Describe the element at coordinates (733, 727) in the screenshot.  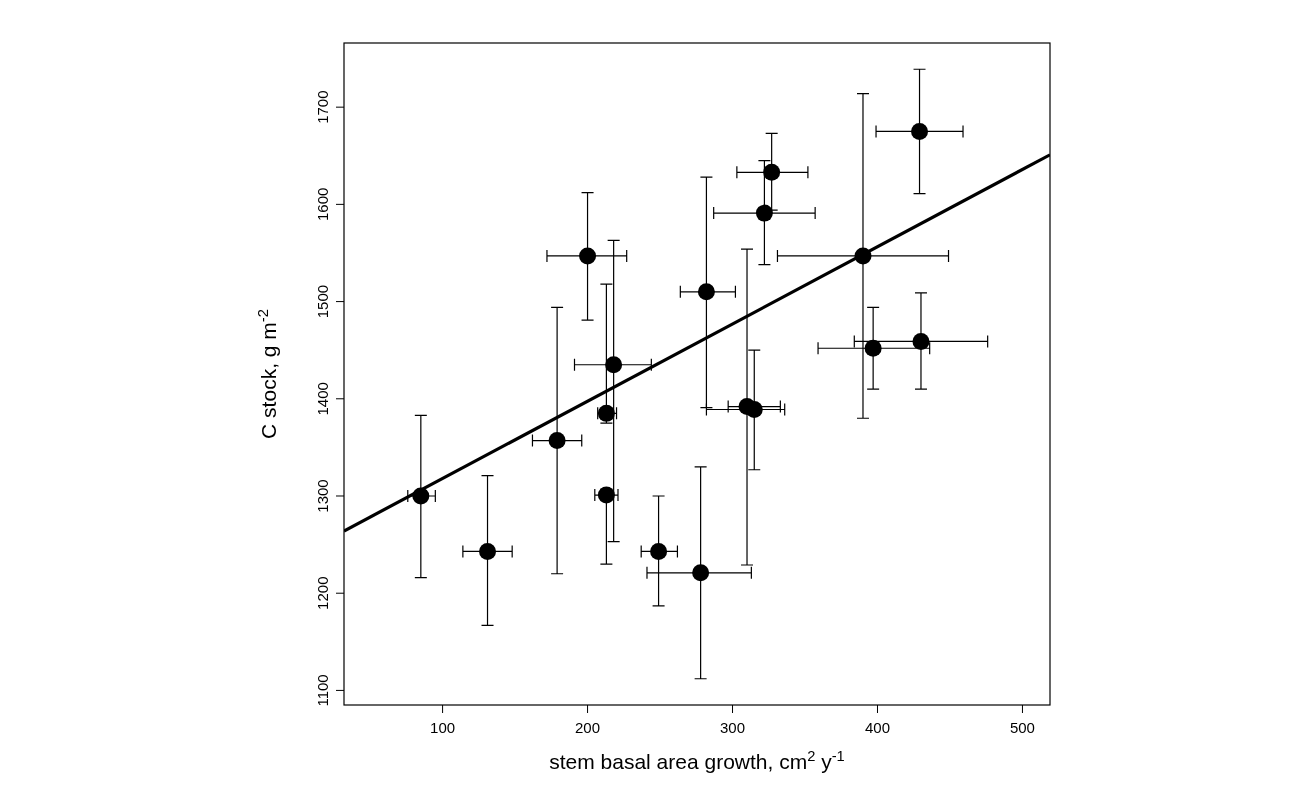
I see `x-tick-label: 300` at that location.